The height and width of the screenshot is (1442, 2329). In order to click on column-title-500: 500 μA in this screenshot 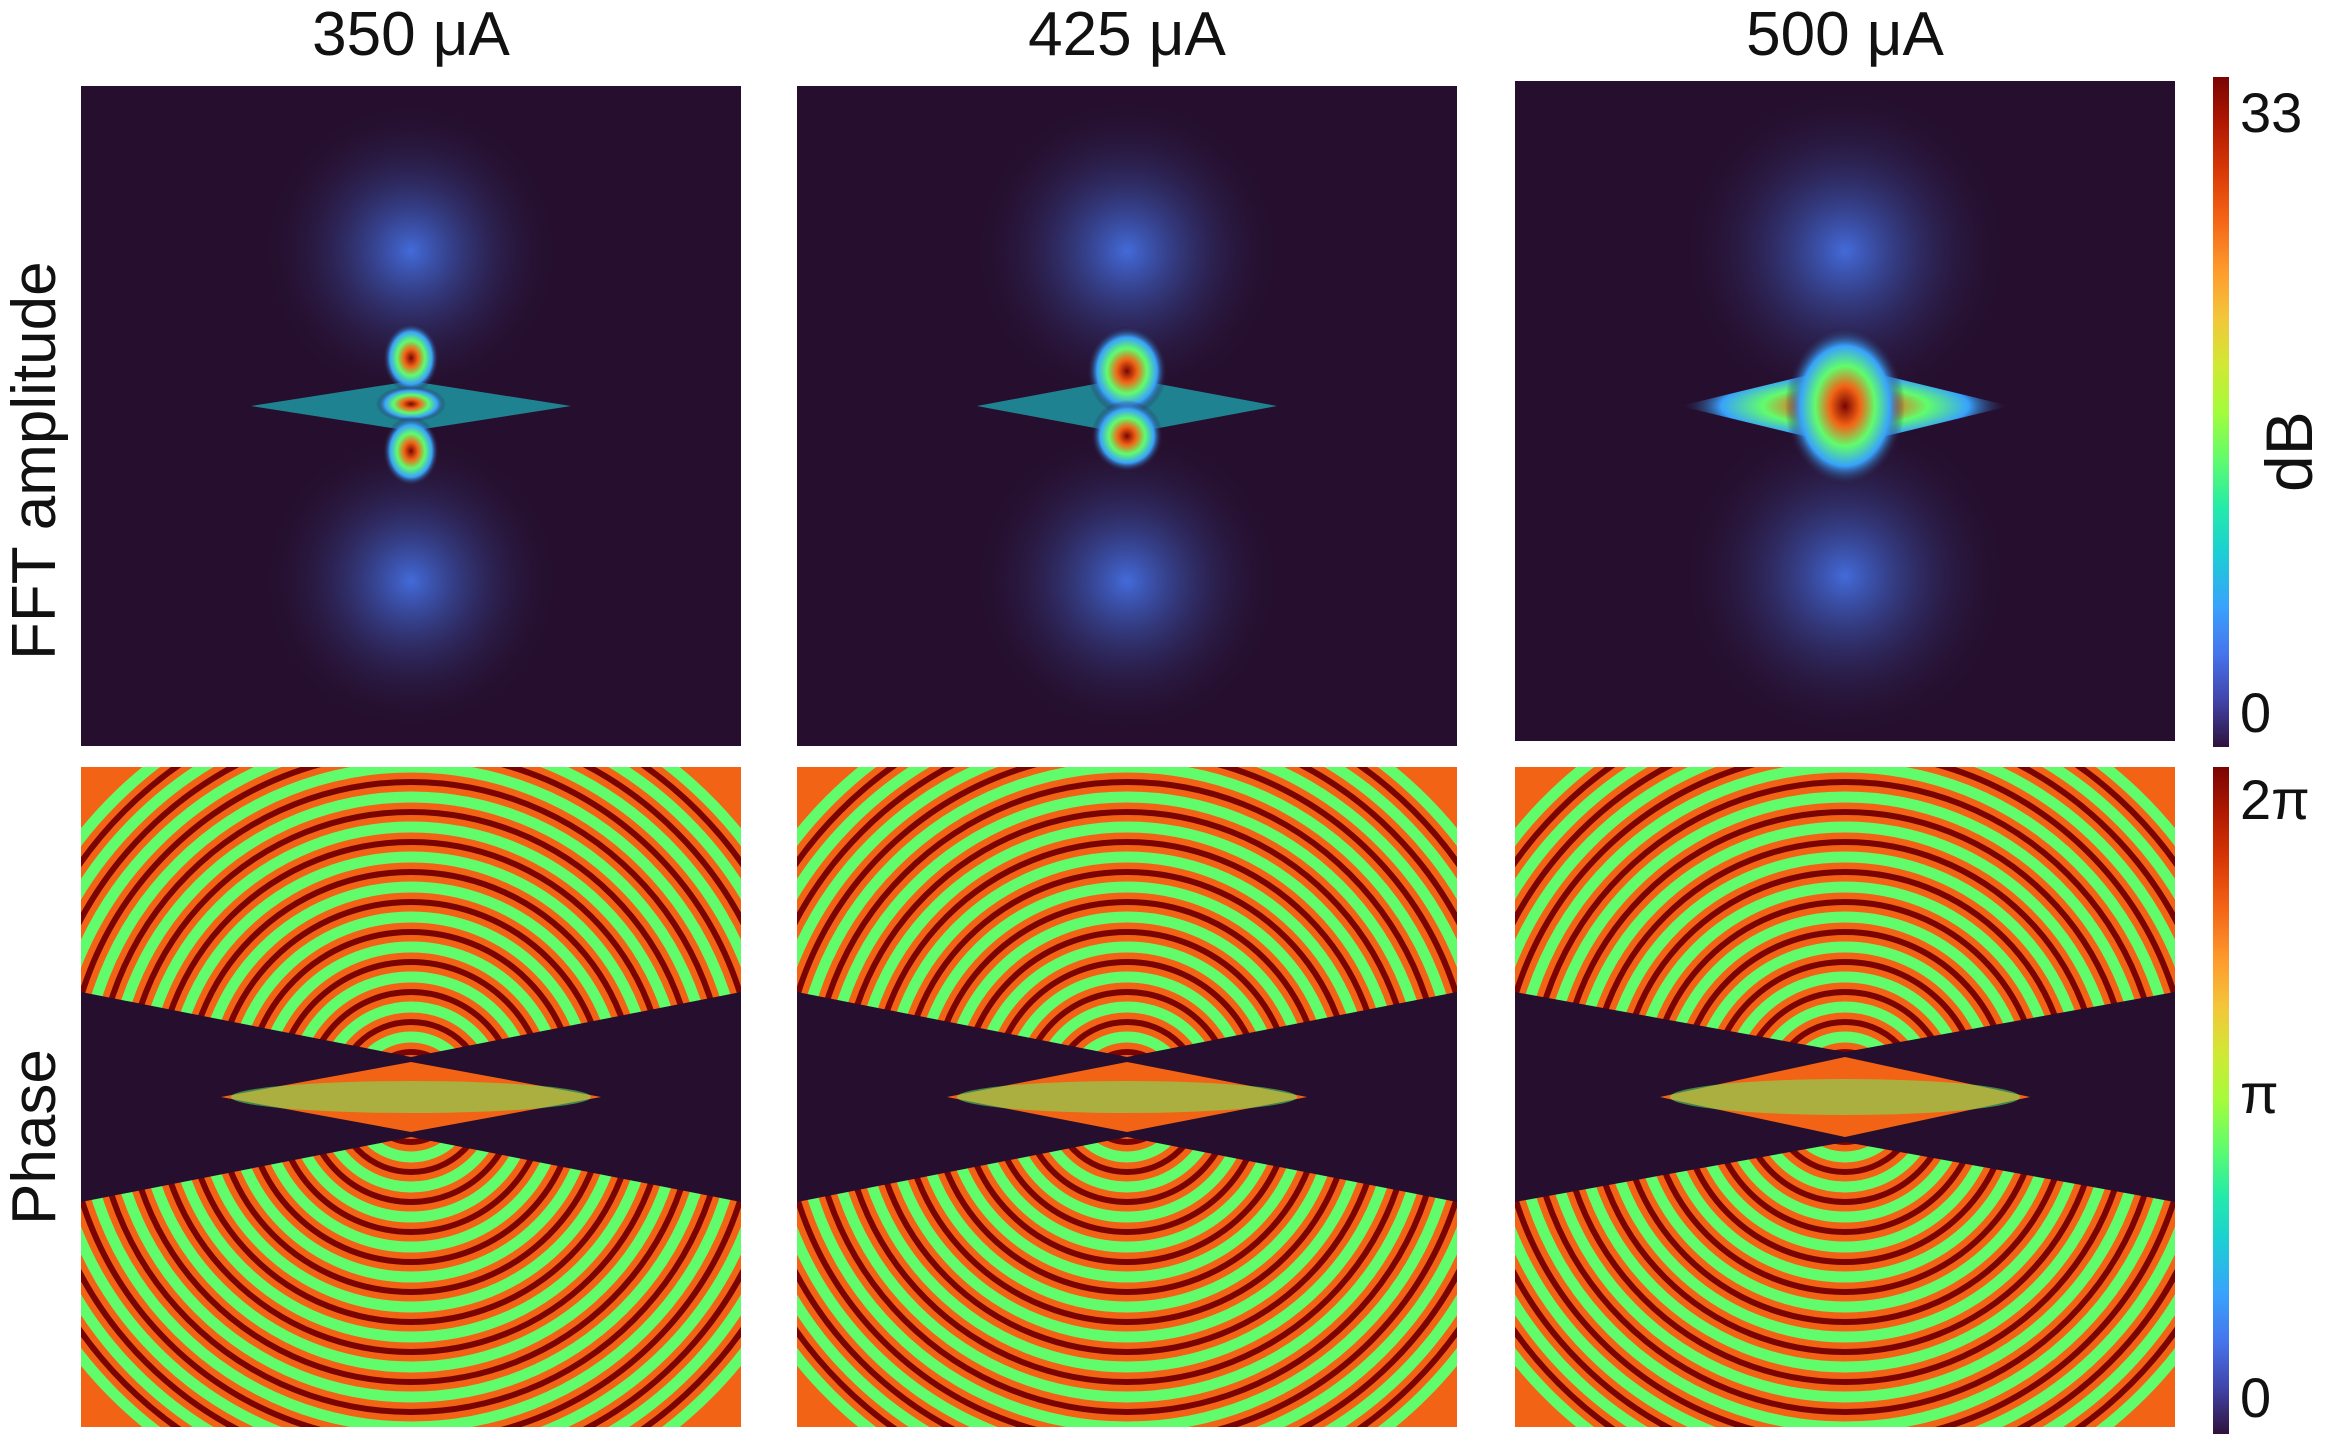, I will do `click(1845, 34)`.